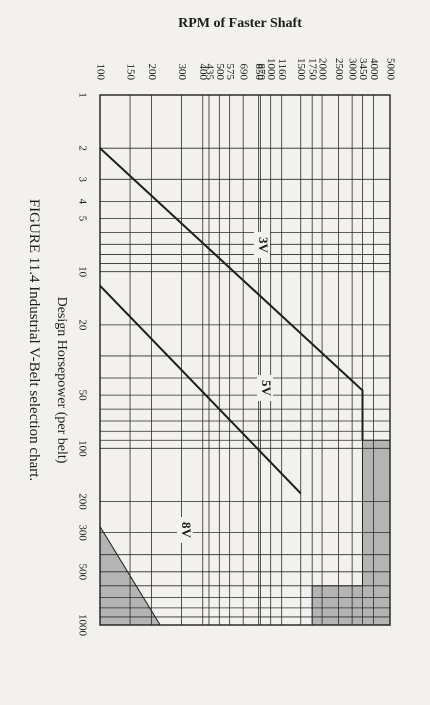  I want to click on y-tick-label: 200, so click(152, 72).